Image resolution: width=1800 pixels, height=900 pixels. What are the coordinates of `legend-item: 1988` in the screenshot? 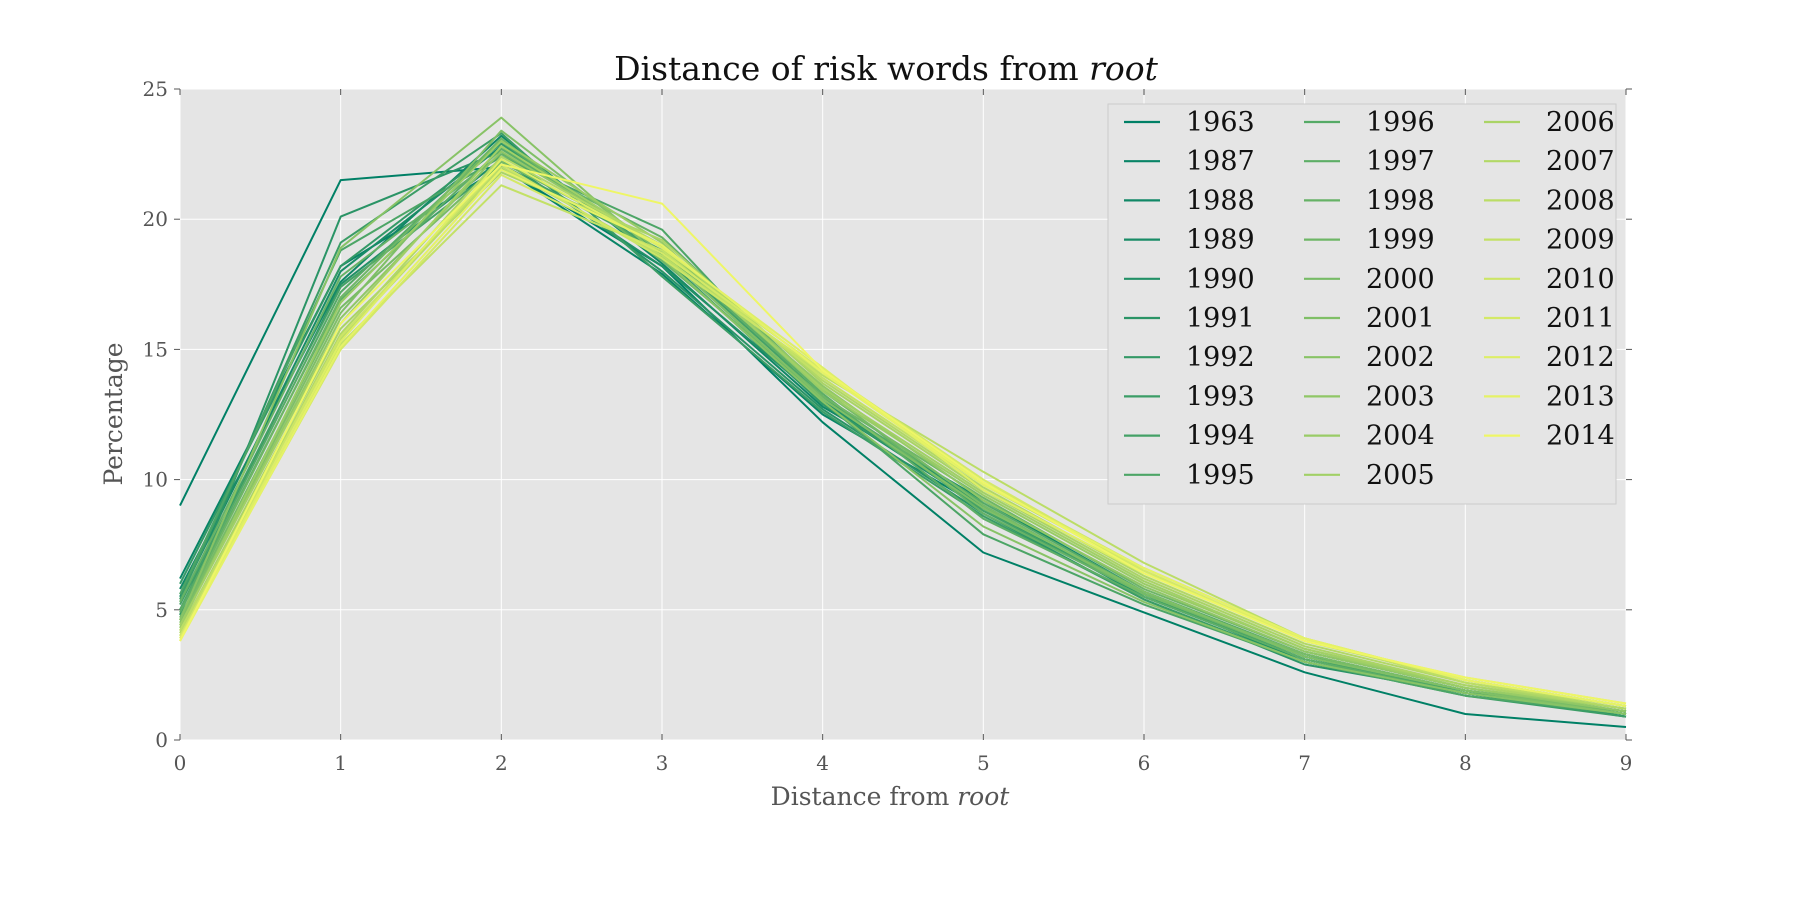 It's located at (1189, 200).